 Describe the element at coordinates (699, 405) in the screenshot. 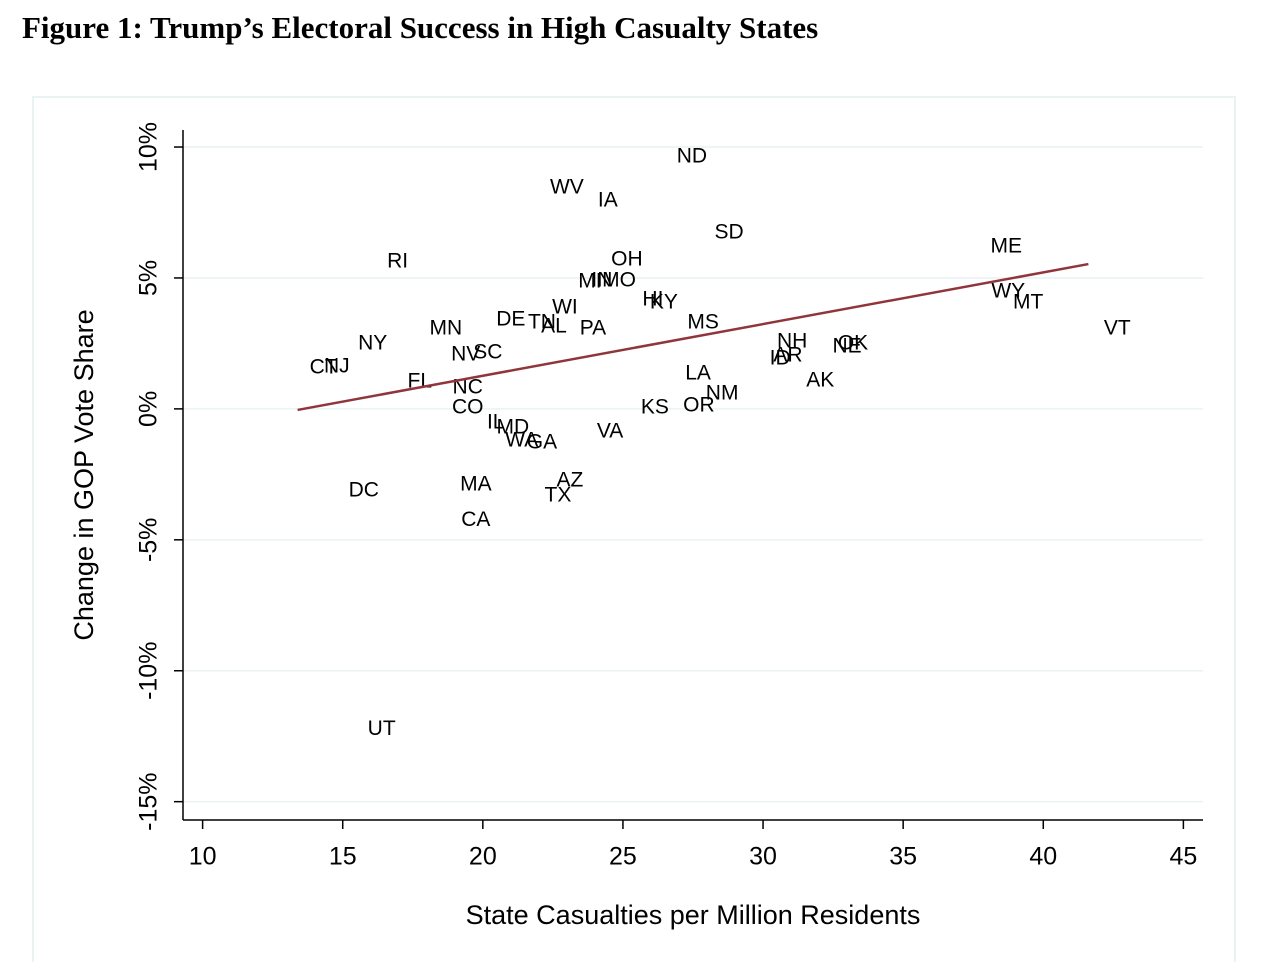

I see `state-point: OR` at that location.